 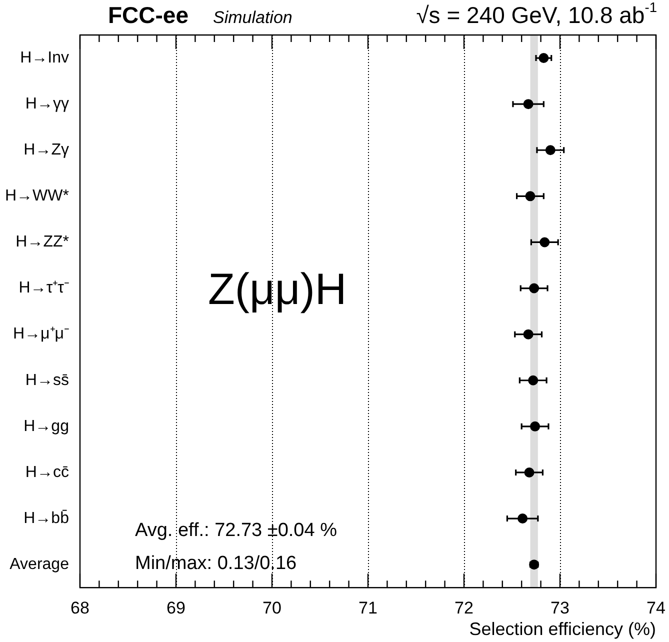 I want to click on y-tick-label: H→γγ, so click(x=47, y=103).